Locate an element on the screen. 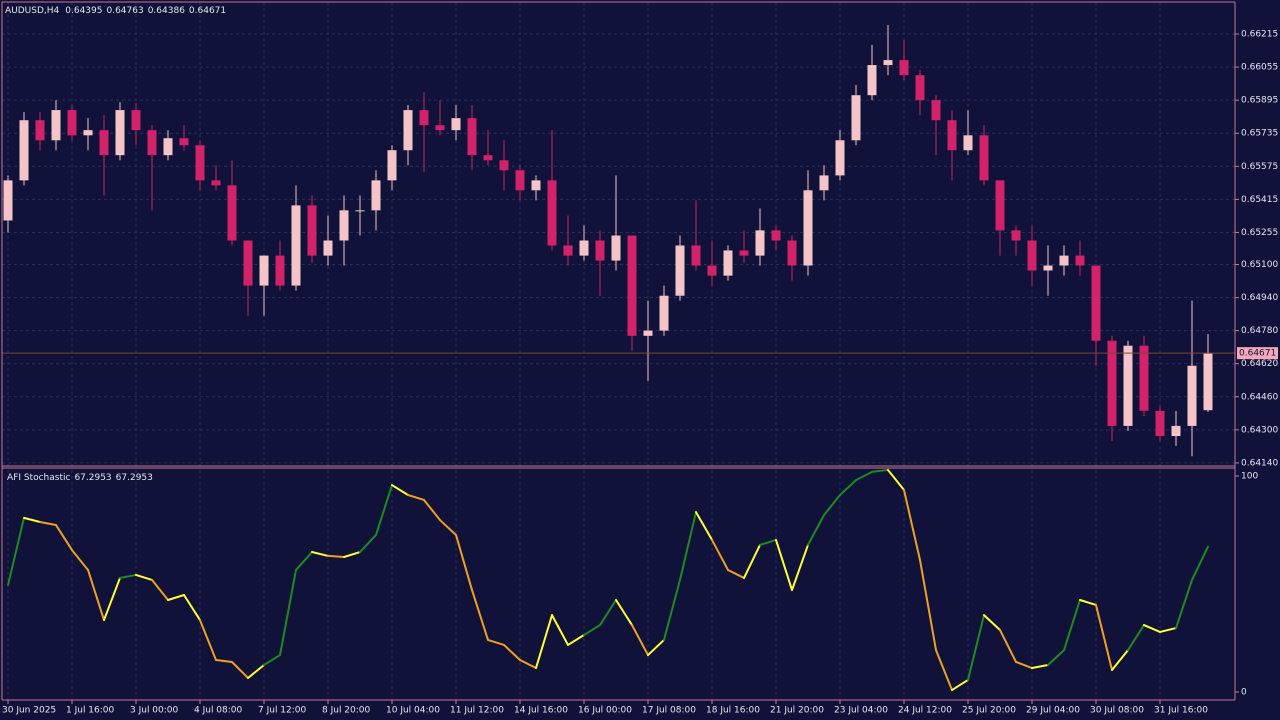 Image resolution: width=1280 pixels, height=720 pixels. close-value: 0.64671 is located at coordinates (207, 11).